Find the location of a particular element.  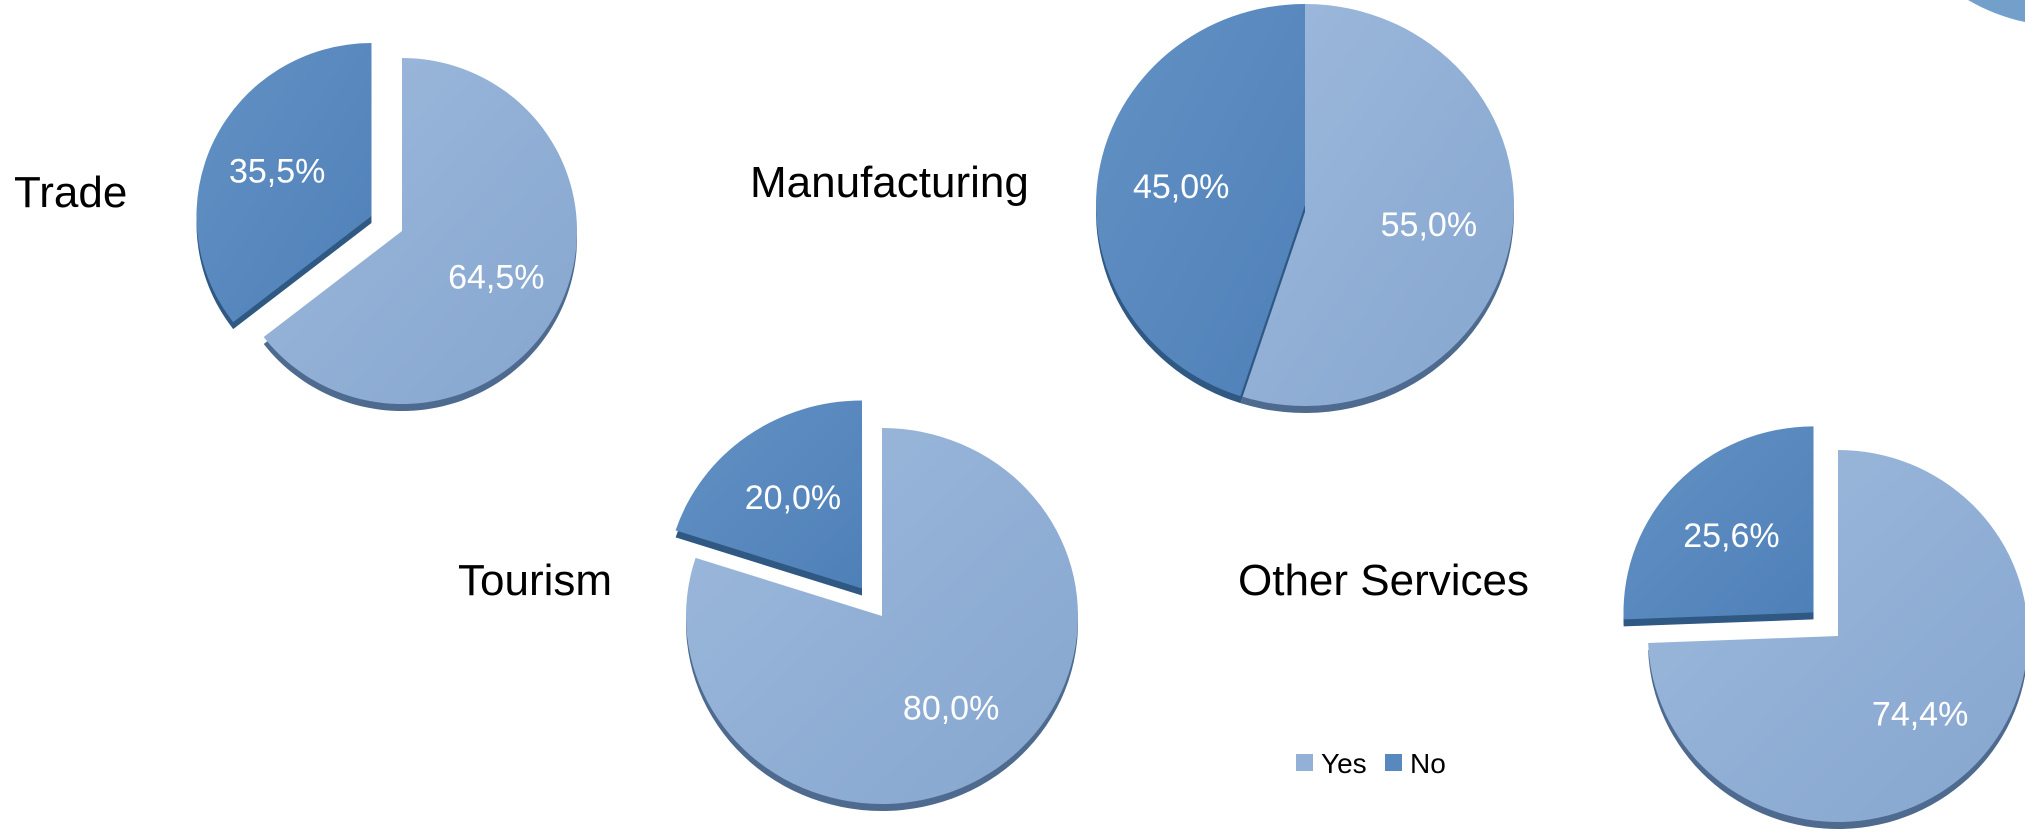

pie-data-label-yes: 64,5% is located at coordinates (496, 278).